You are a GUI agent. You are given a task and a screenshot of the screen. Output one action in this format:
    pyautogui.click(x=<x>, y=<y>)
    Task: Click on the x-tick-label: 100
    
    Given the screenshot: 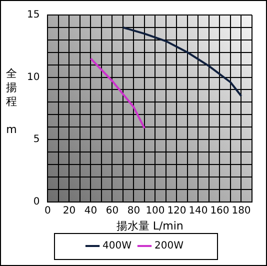 What is the action you would take?
    pyautogui.click(x=155, y=210)
    